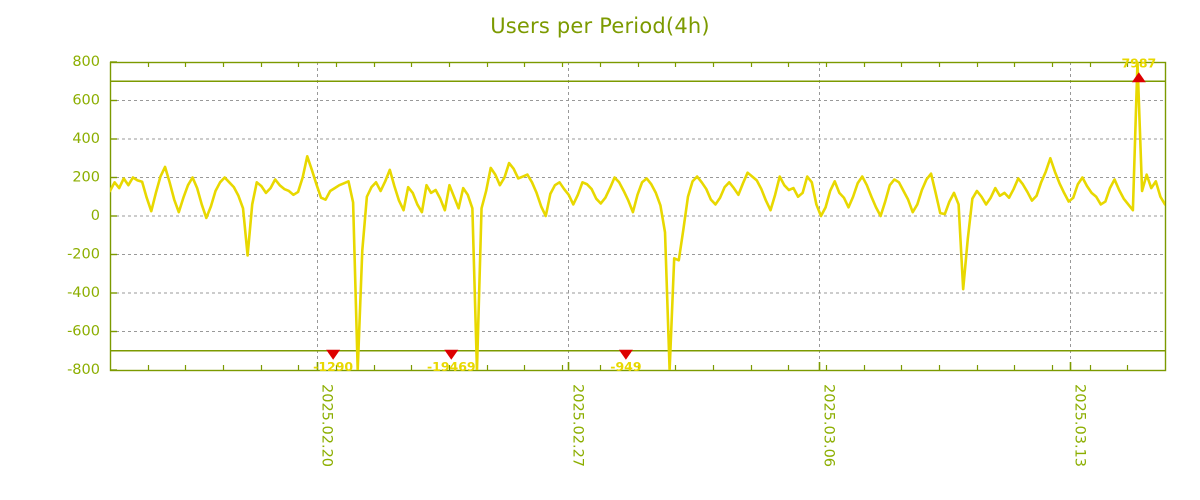 Image resolution: width=1200 pixels, height=500 pixels. I want to click on annotation-value-label: 7987, so click(1138, 62).